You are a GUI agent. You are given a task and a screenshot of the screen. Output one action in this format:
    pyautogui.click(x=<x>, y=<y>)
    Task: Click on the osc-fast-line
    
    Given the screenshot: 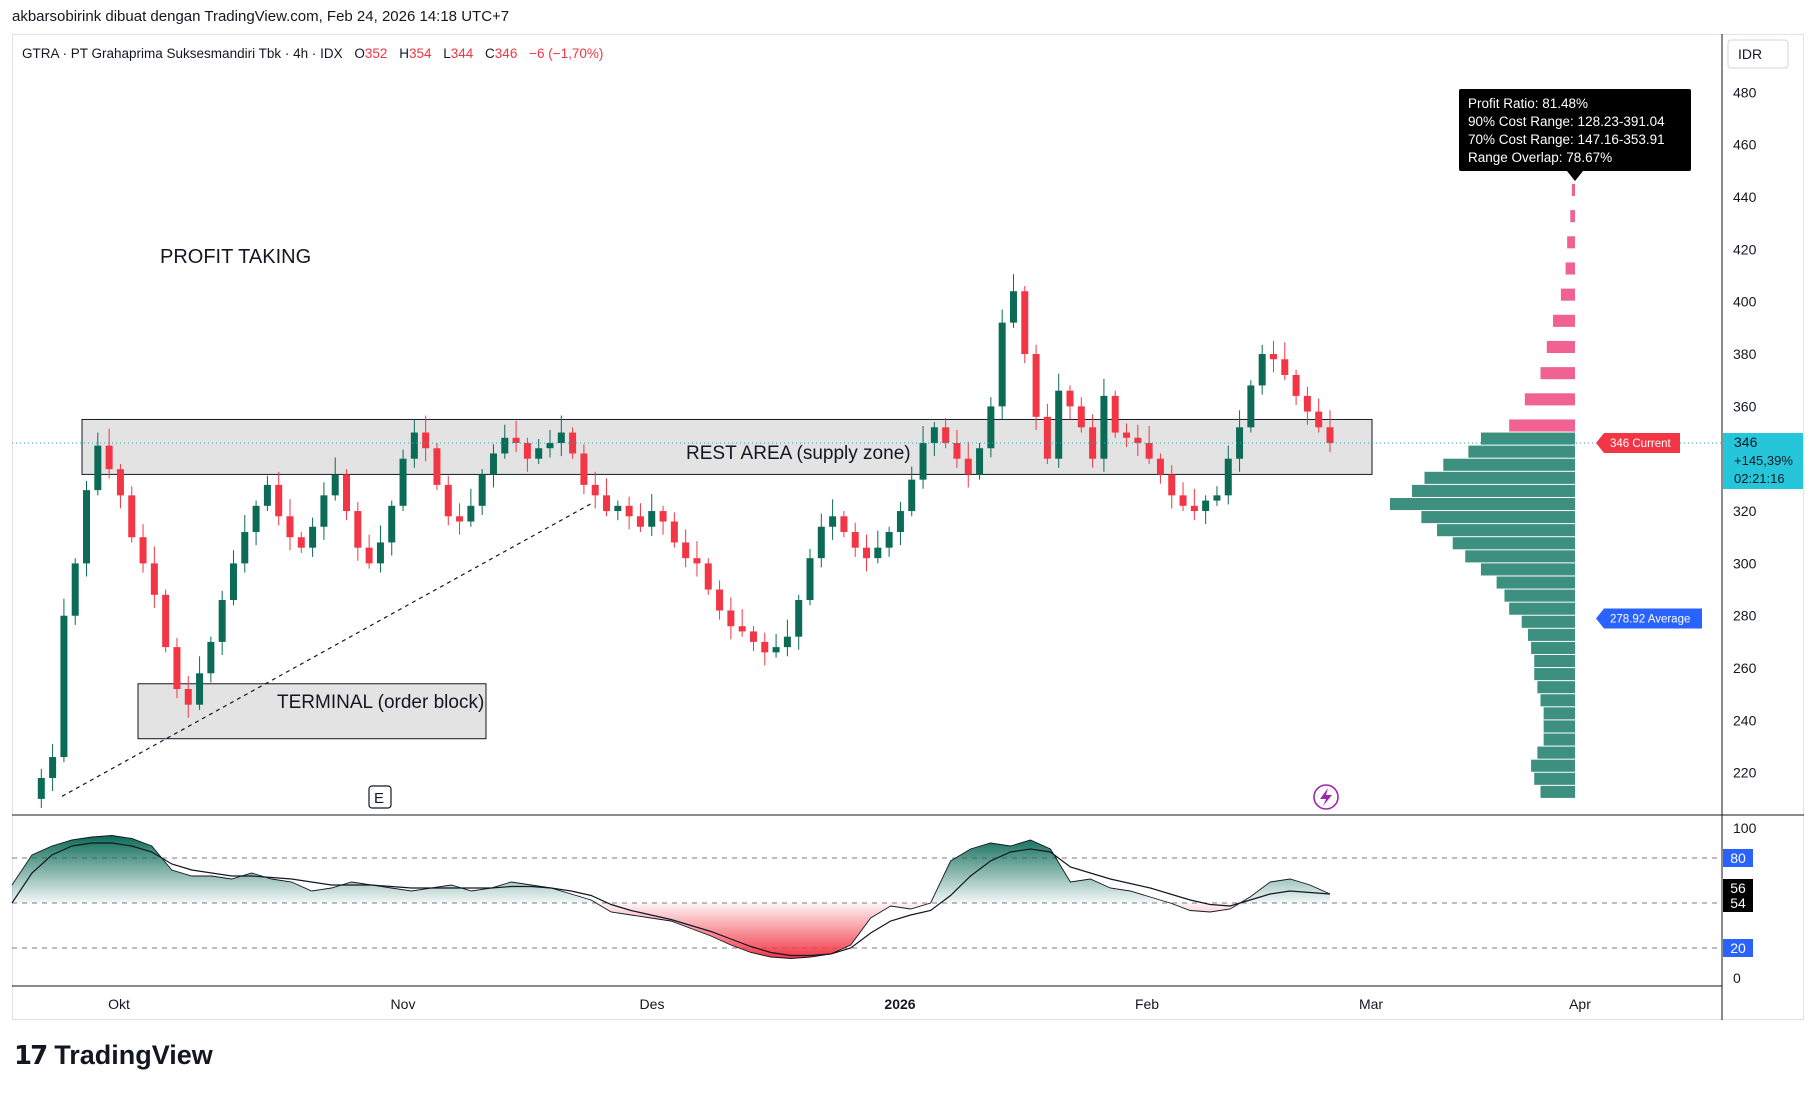 What is the action you would take?
    pyautogui.click(x=671, y=897)
    